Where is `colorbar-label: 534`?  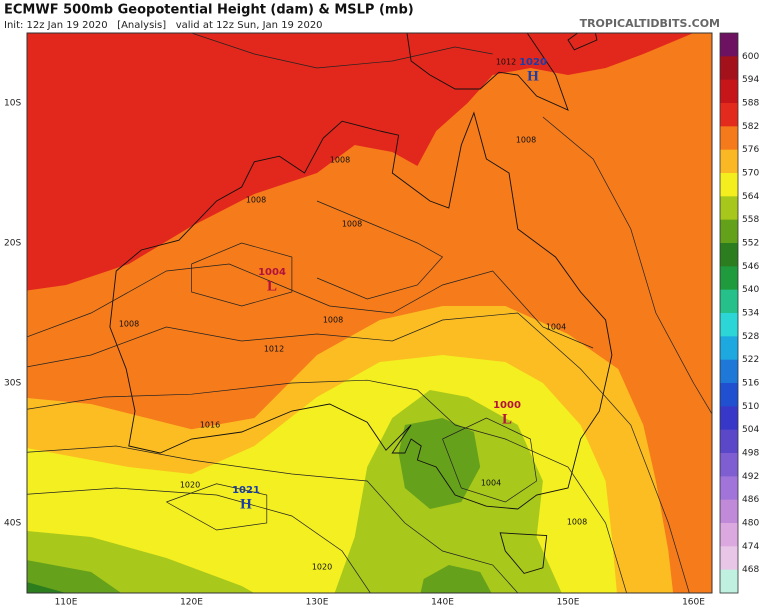 colorbar-label: 534 is located at coordinates (750, 314).